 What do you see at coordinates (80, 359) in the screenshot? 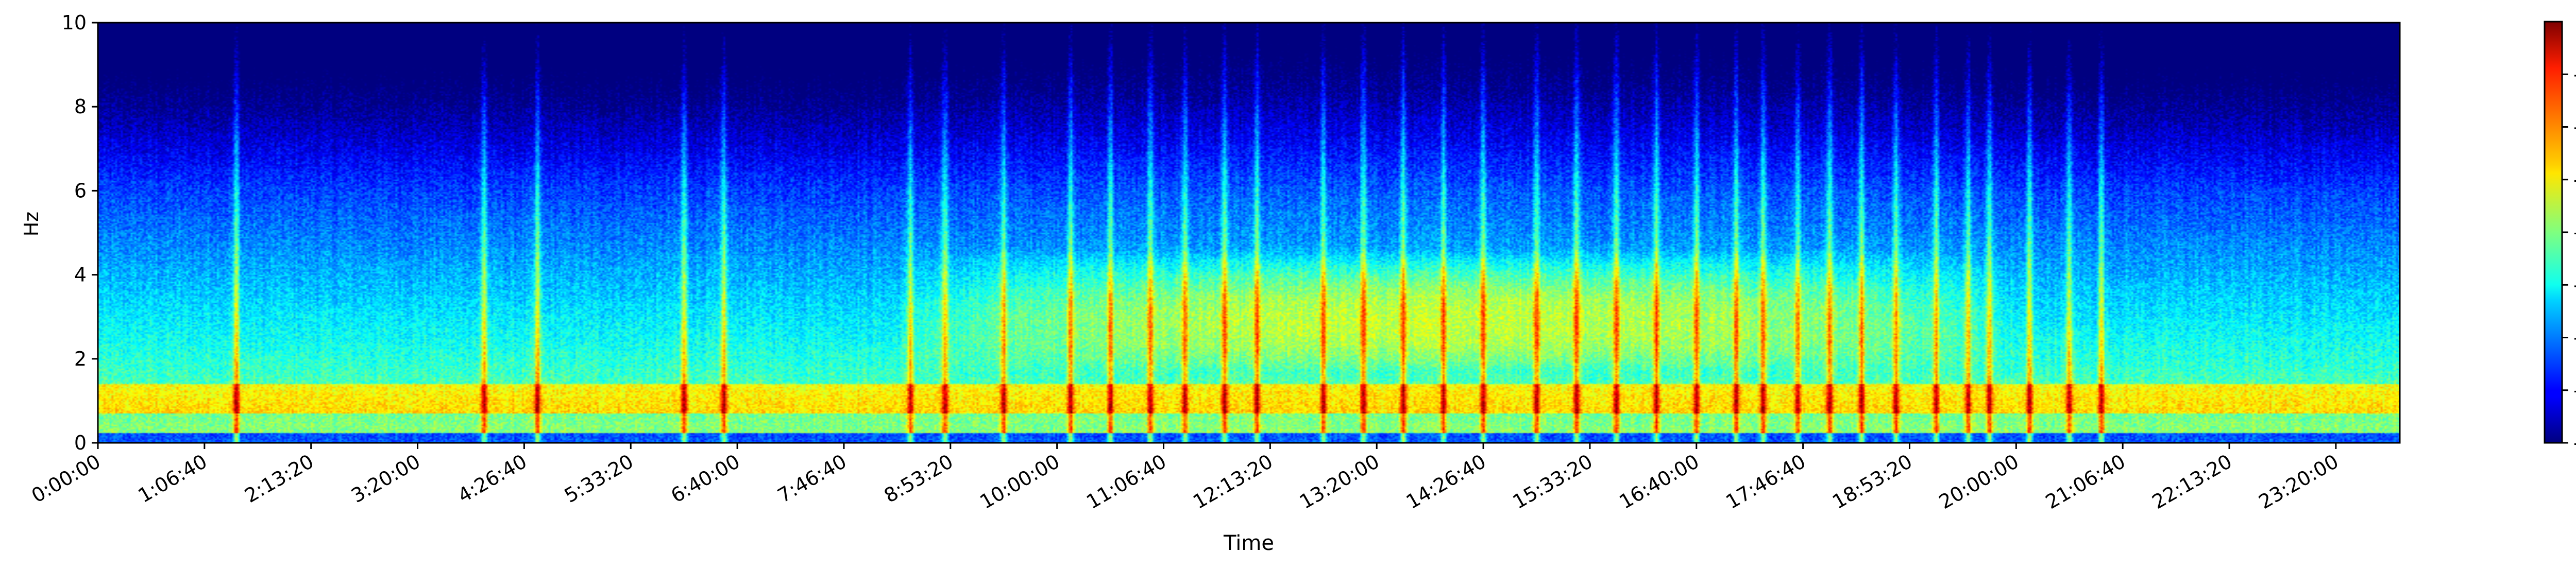
I see `y-tick-label: 2` at bounding box center [80, 359].